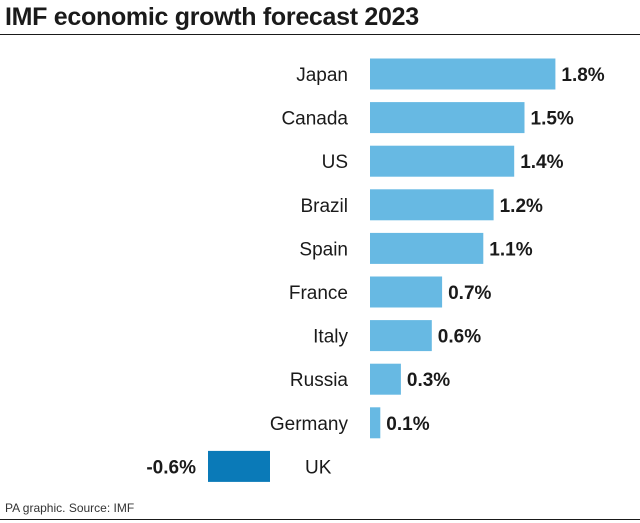 The image size is (640, 523). What do you see at coordinates (432, 205) in the screenshot?
I see `bar-brazil` at bounding box center [432, 205].